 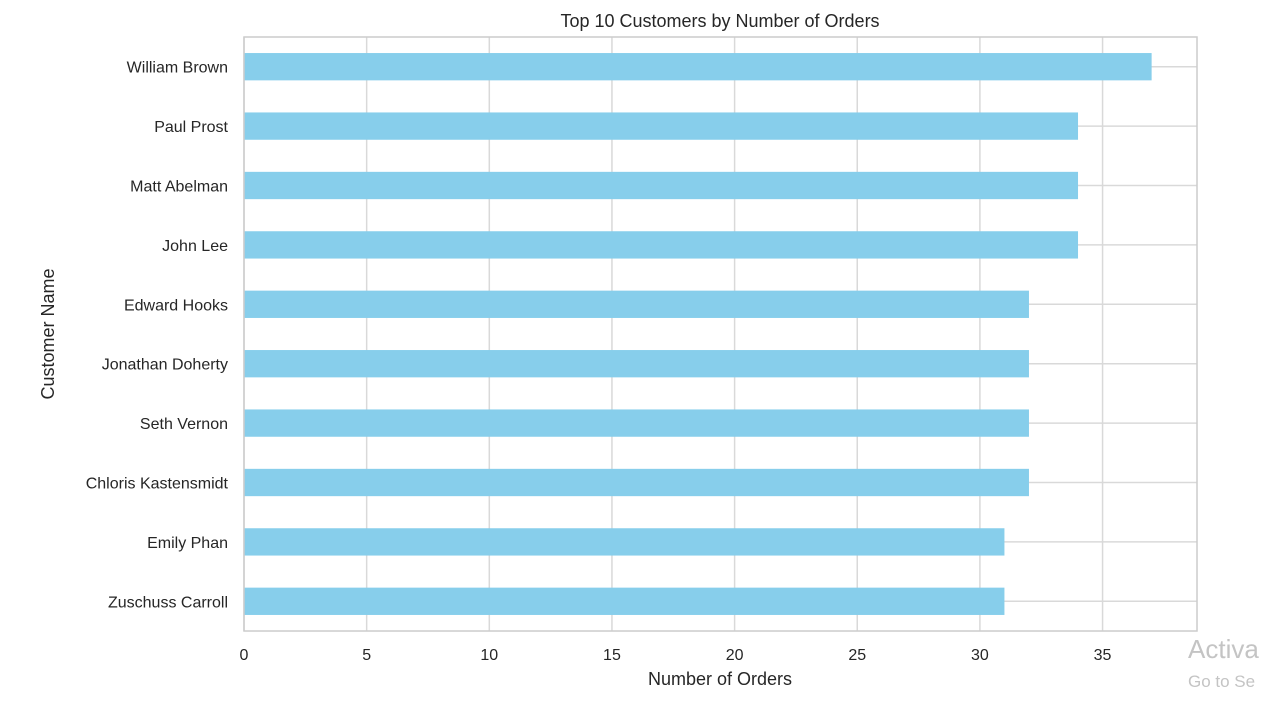 What do you see at coordinates (48, 333) in the screenshot?
I see `y-axis-label: Customer Name` at bounding box center [48, 333].